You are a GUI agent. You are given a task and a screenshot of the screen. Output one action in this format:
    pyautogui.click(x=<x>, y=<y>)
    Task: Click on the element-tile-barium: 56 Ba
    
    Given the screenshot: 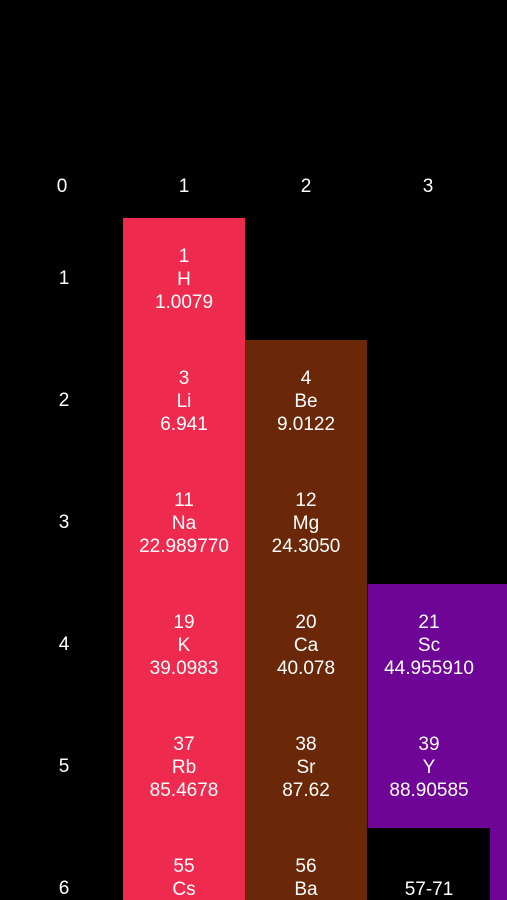 What is the action you would take?
    pyautogui.click(x=306, y=864)
    